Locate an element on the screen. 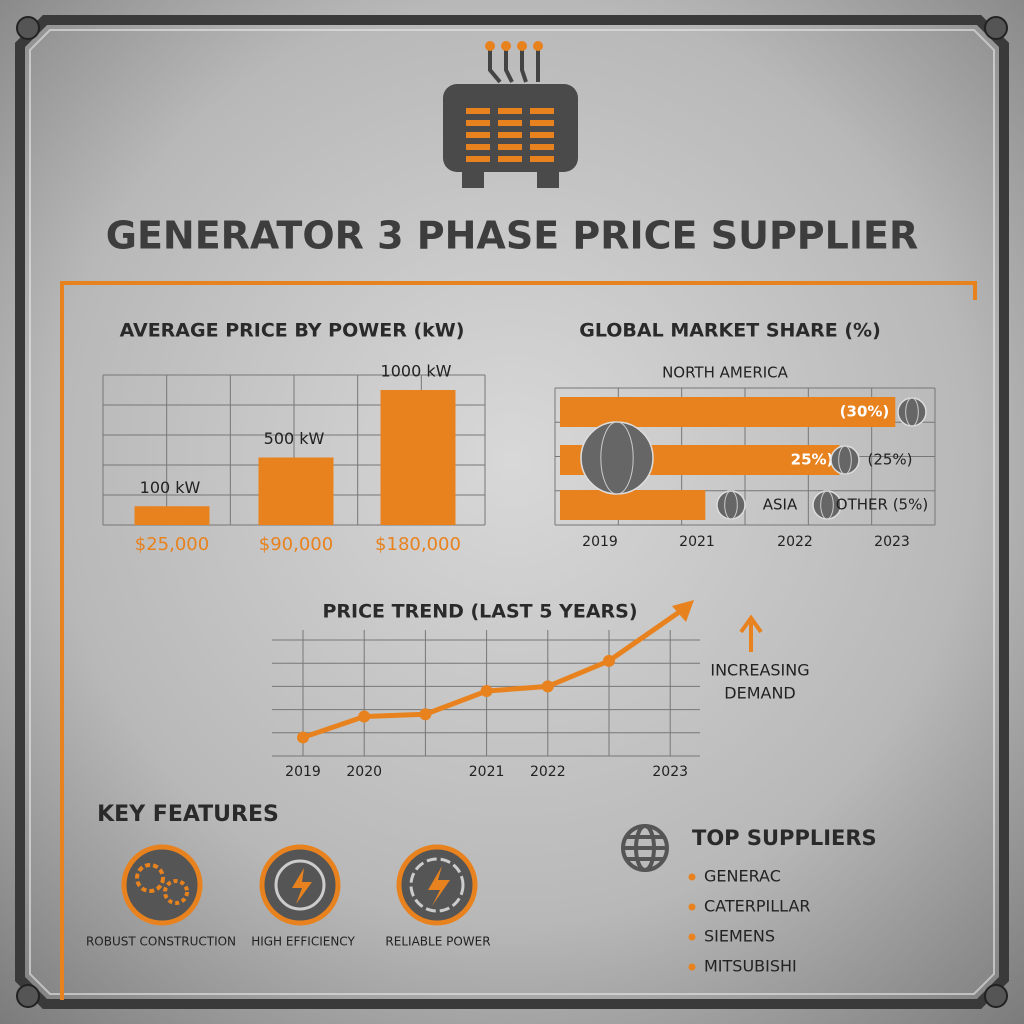 This screenshot has width=1024, height=1024. feature-label: ROBUST CONSTRUCTION is located at coordinates (161, 942).